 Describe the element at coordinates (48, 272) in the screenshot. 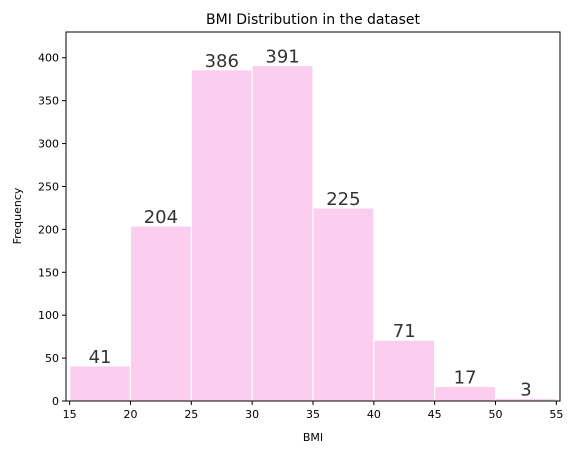

I see `y-tick-label: 150` at that location.